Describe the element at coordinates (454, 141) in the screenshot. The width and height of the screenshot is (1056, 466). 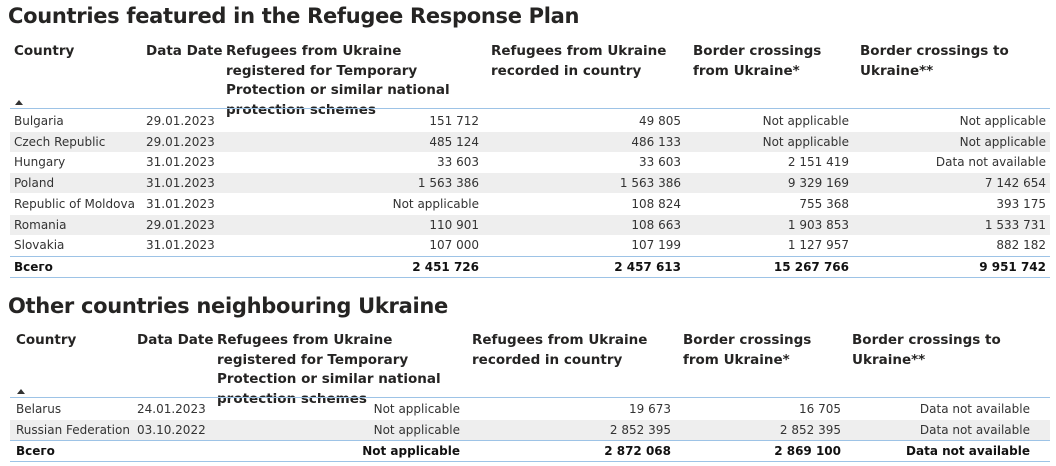
I see `table-cell: 485 124` at that location.